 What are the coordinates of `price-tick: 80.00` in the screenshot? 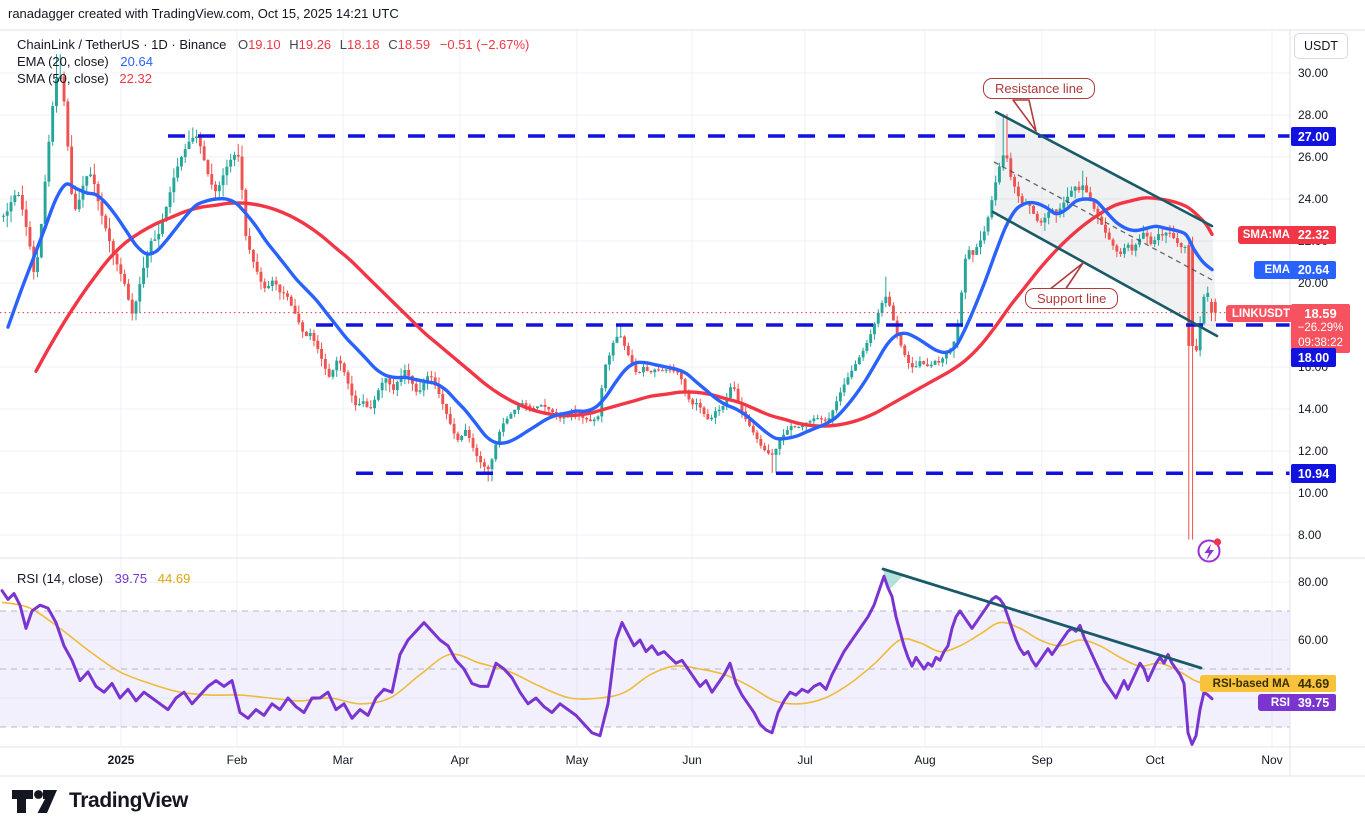 It's located at (1313, 582).